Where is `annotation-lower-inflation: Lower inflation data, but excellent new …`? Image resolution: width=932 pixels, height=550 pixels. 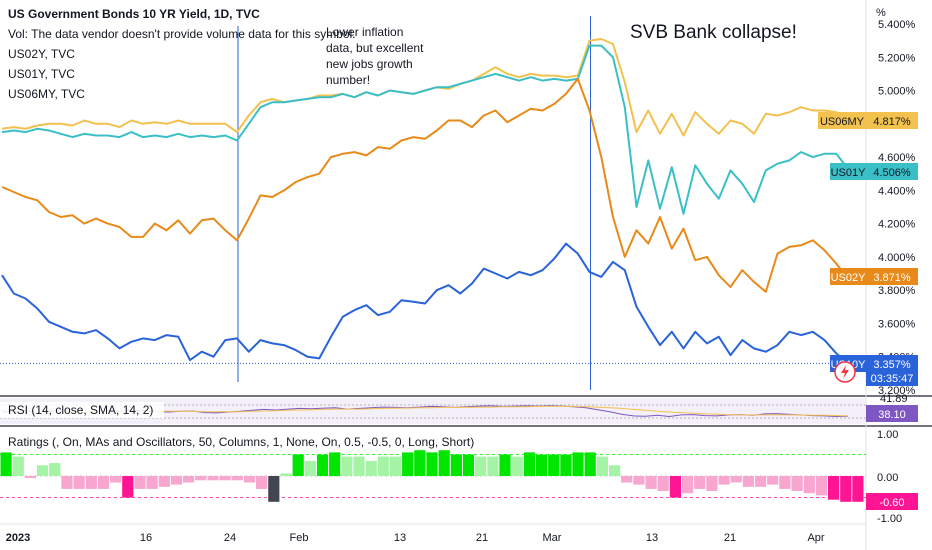
annotation-lower-inflation: Lower inflation data, but excellent new … is located at coordinates (375, 56).